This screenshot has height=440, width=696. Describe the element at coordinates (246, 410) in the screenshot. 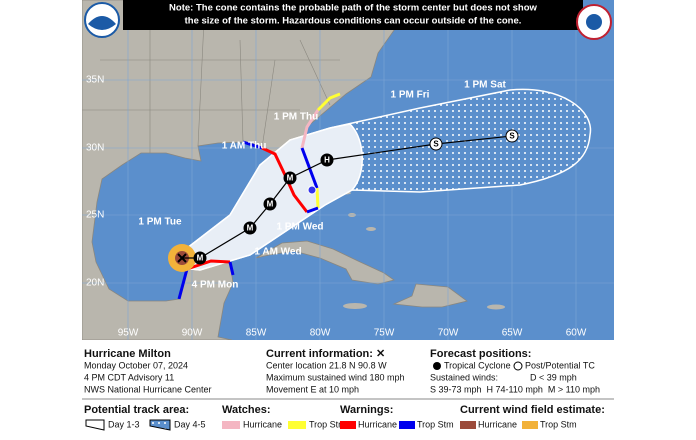

I see `watches-title: Watches:` at that location.